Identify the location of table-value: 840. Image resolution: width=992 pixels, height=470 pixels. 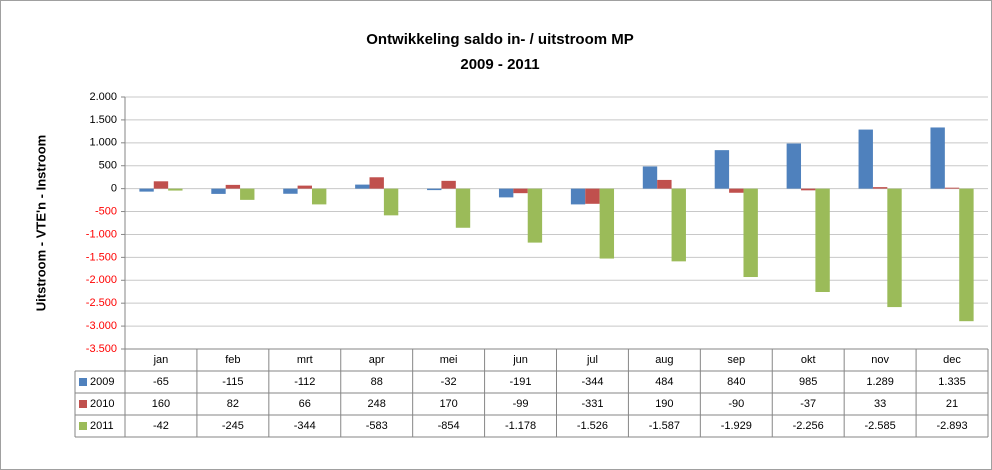
(736, 382).